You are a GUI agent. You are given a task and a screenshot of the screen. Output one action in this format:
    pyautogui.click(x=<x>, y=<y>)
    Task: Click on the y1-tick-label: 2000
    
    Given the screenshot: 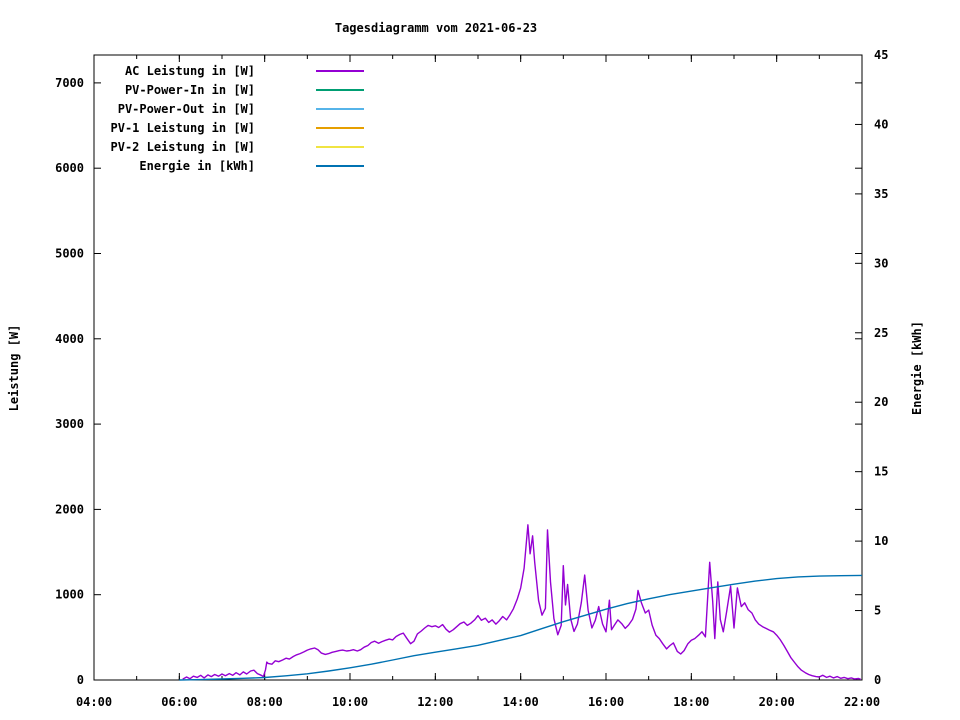 What is the action you would take?
    pyautogui.click(x=69, y=509)
    